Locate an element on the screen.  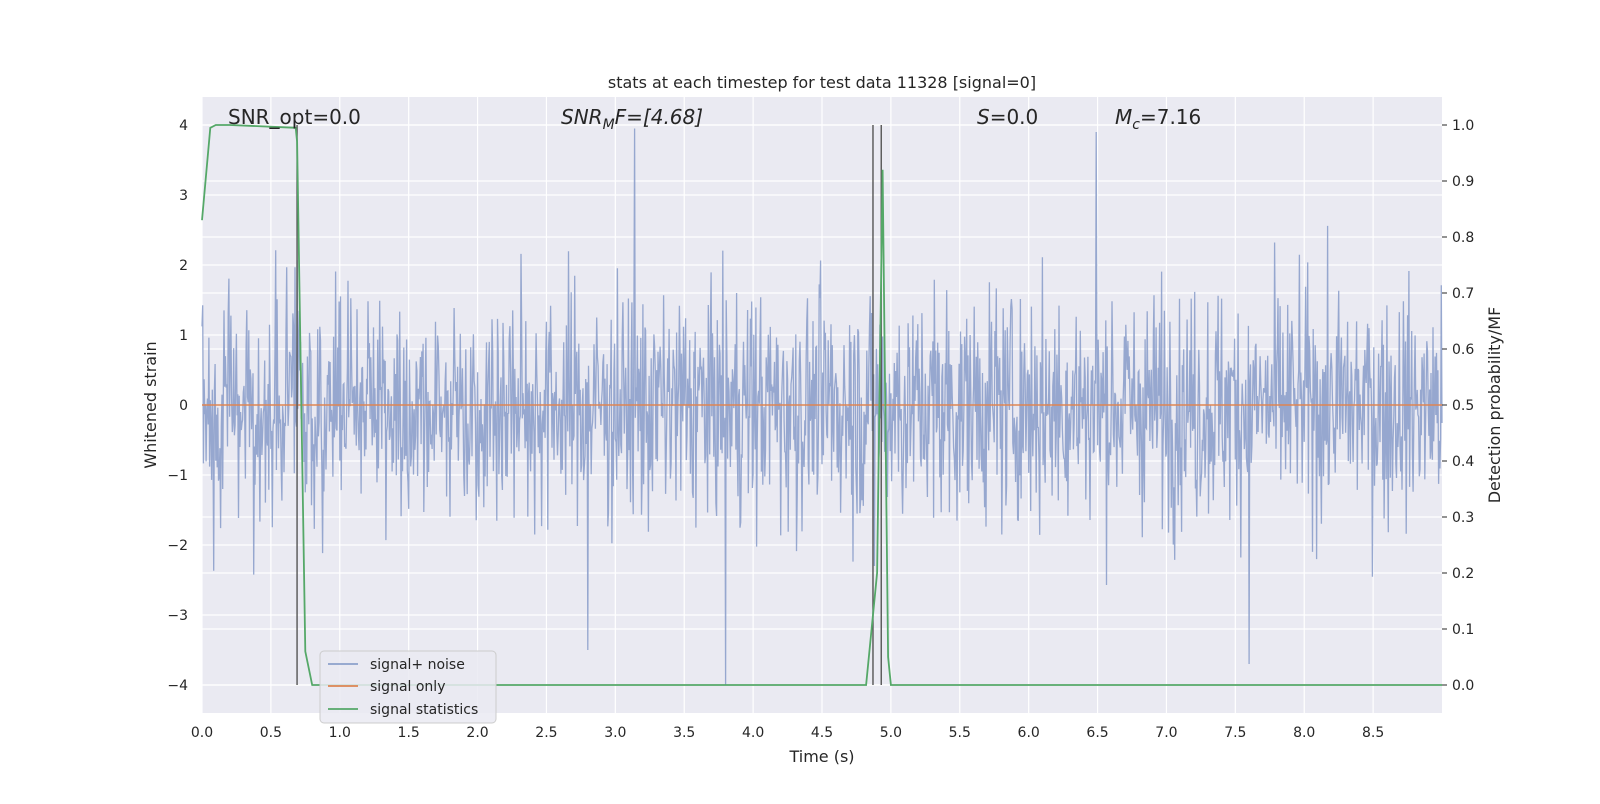
x-tick-label: 3.0 is located at coordinates (615, 733).